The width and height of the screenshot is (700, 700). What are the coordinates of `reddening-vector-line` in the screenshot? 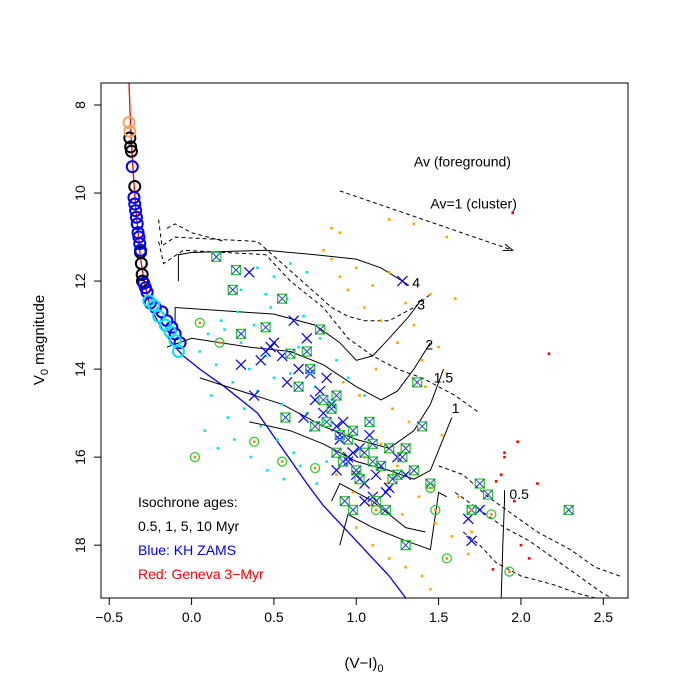 It's located at (426, 220).